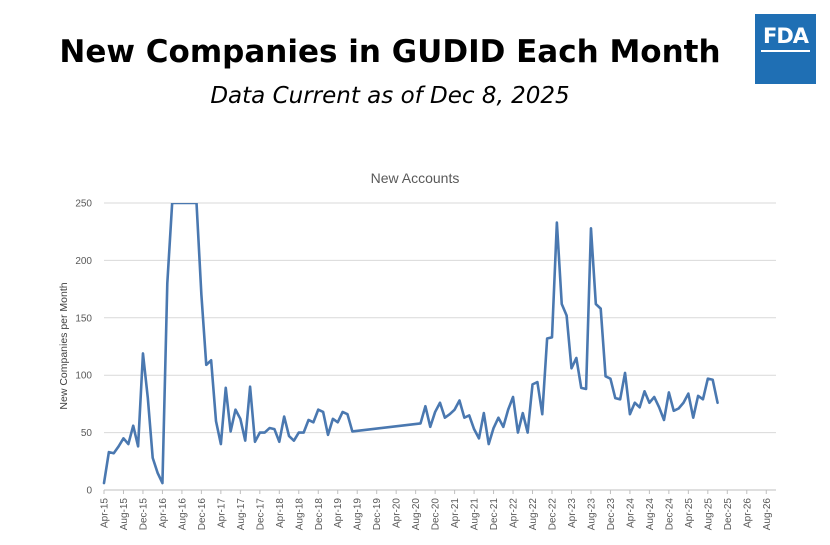 The image size is (830, 545). I want to click on y-tick-label: 200, so click(83, 261).